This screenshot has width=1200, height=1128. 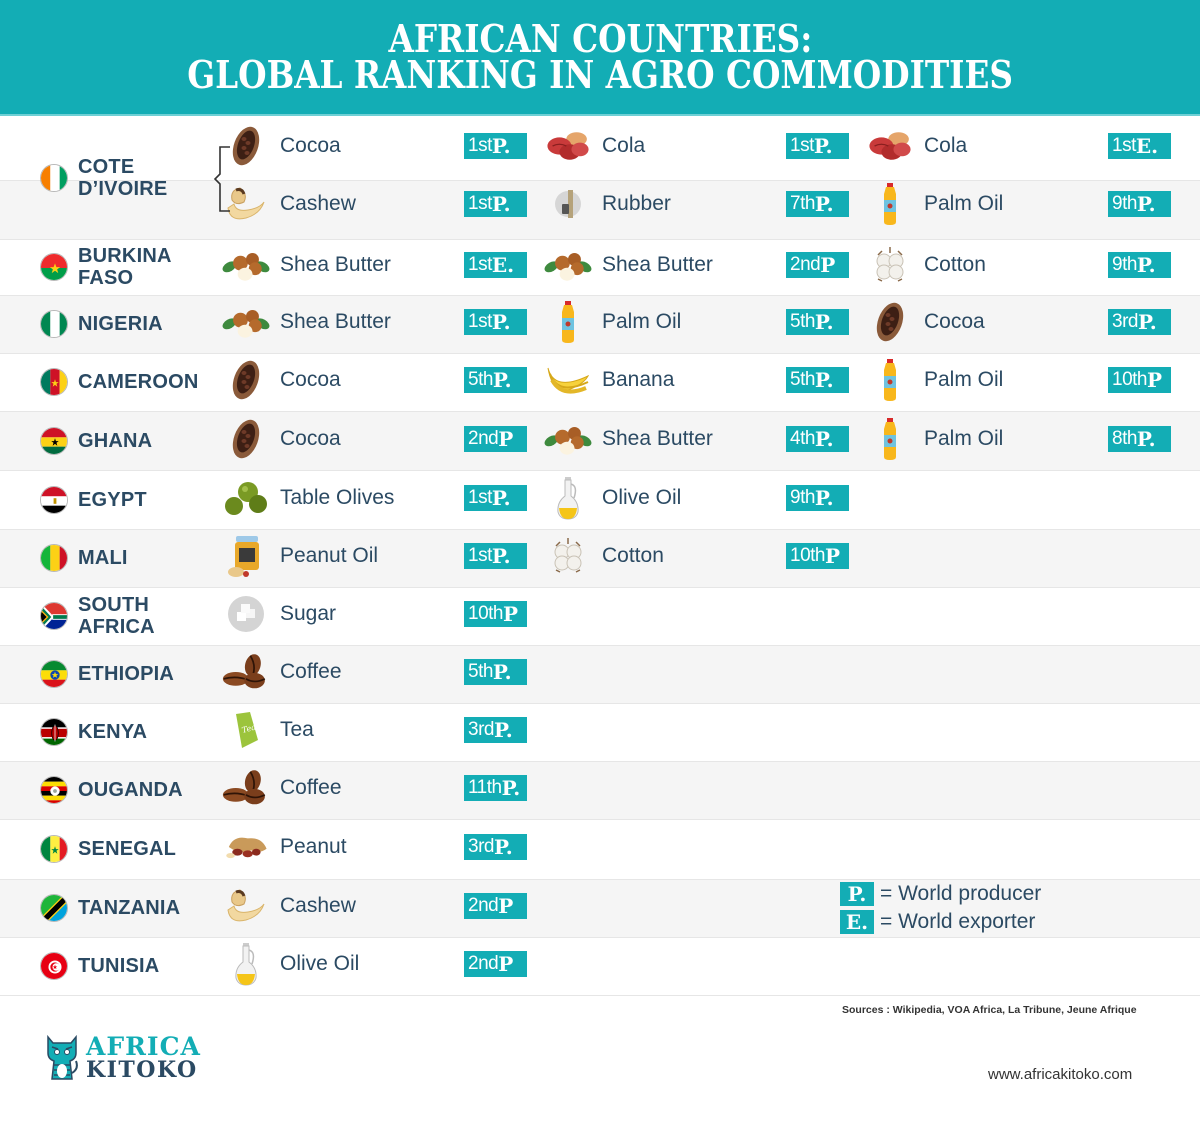 What do you see at coordinates (106, 267) in the screenshot?
I see `country: BURKINA FASO` at bounding box center [106, 267].